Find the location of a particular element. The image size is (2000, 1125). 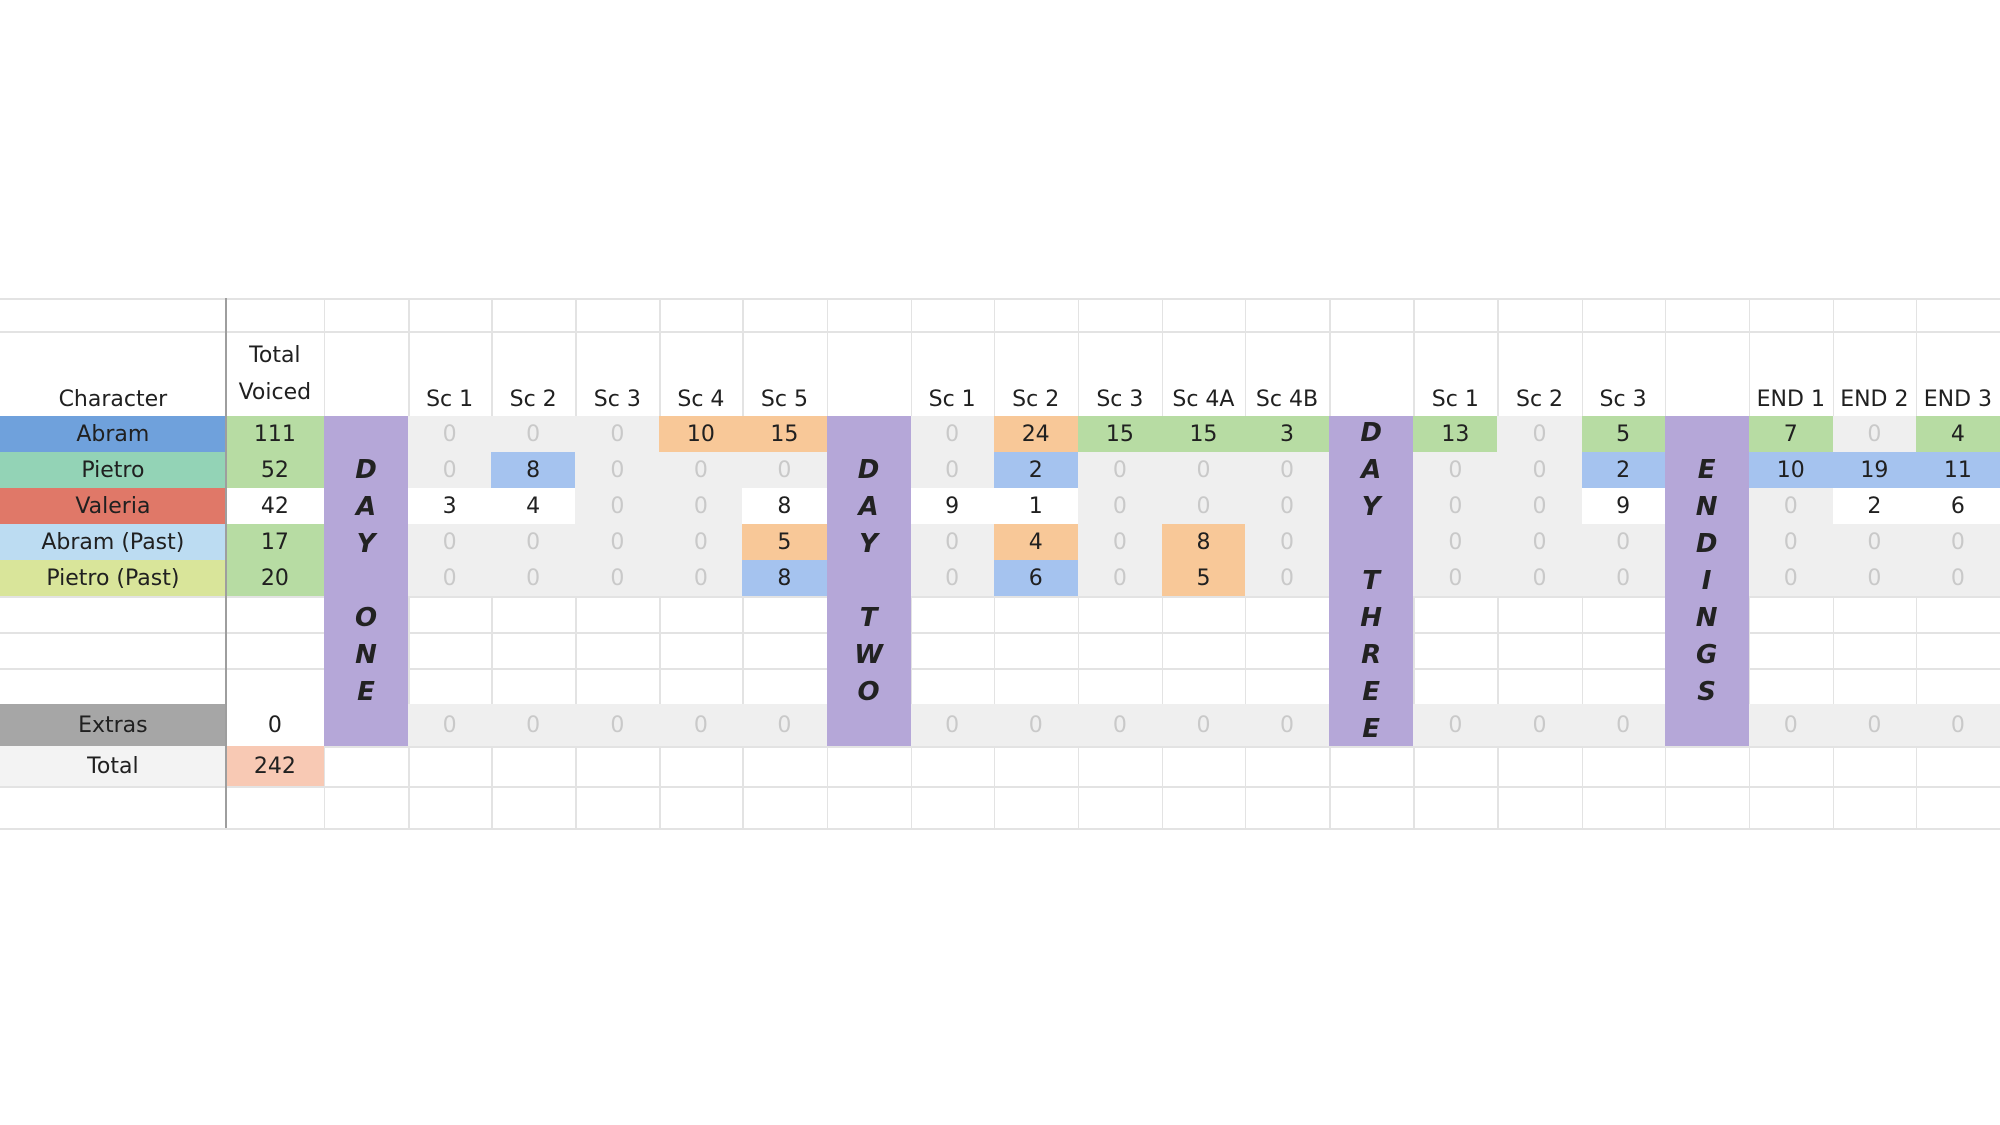

scene-header: END 2 is located at coordinates (1874, 399).